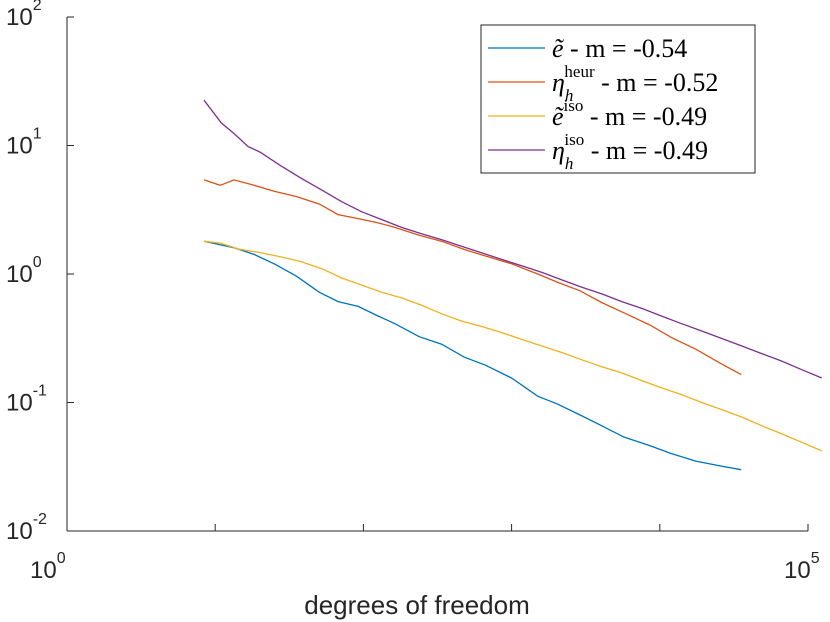 The height and width of the screenshot is (622, 830). What do you see at coordinates (802, 567) in the screenshot?
I see `x-tick-label: 10⁵` at bounding box center [802, 567].